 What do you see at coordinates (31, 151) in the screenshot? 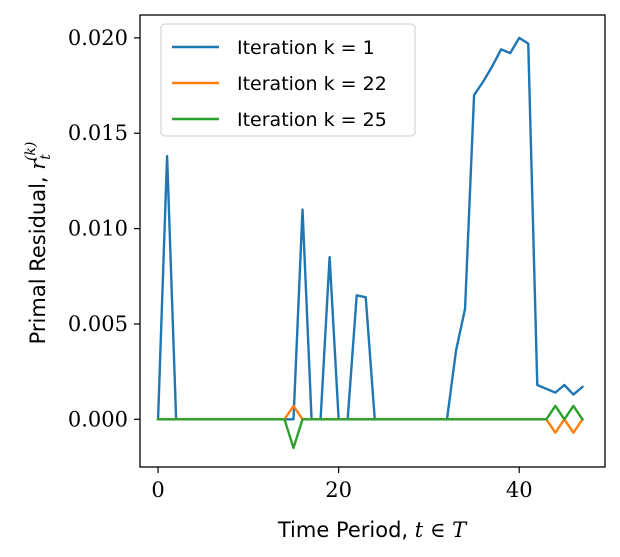
I see `y-axis-label-sup: (k)` at bounding box center [31, 151].